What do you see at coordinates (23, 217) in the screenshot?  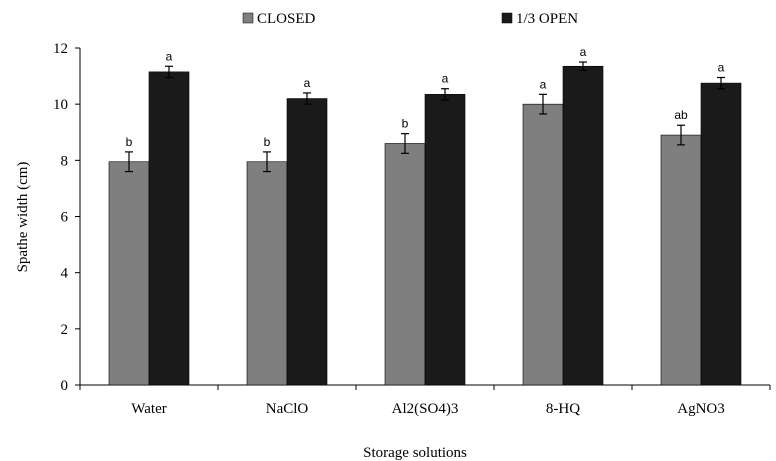 I see `y-axis-label: Spathe width (cm)` at bounding box center [23, 217].